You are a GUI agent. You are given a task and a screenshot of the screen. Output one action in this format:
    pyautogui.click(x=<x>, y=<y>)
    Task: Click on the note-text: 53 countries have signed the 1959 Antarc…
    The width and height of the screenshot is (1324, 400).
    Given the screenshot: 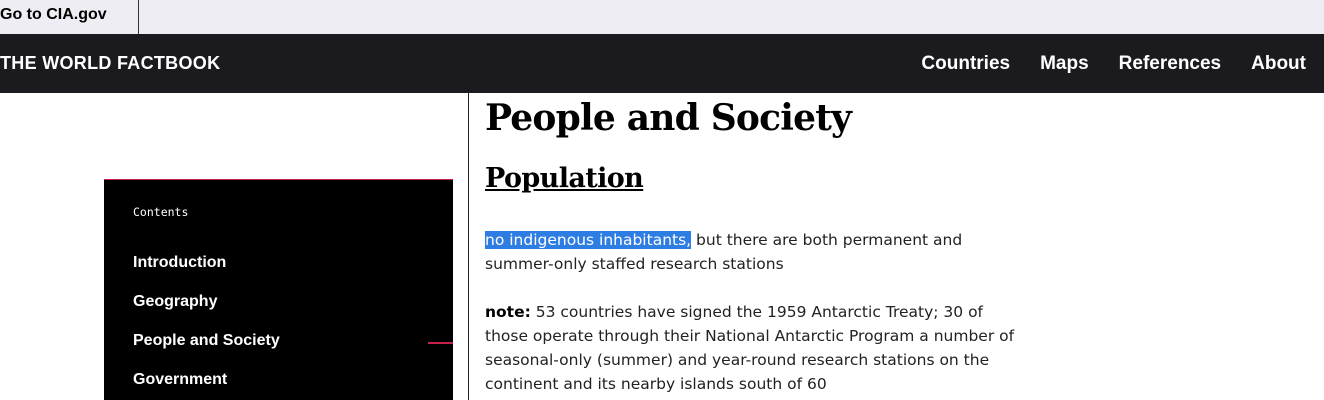 What is the action you would take?
    pyautogui.click(x=750, y=348)
    